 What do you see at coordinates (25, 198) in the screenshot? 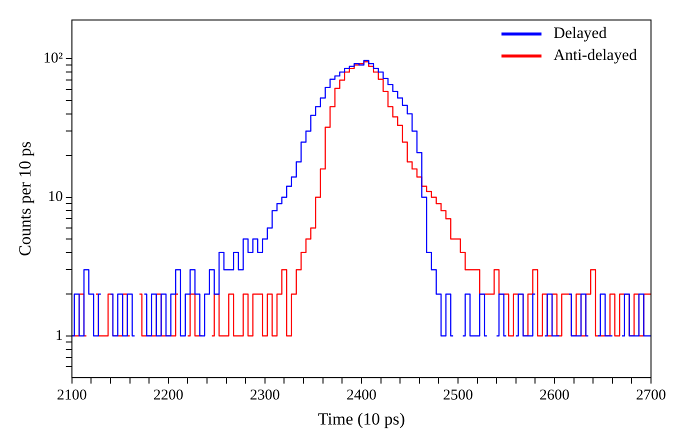
I see `y-axis-title: Counts per 10 ps` at bounding box center [25, 198].